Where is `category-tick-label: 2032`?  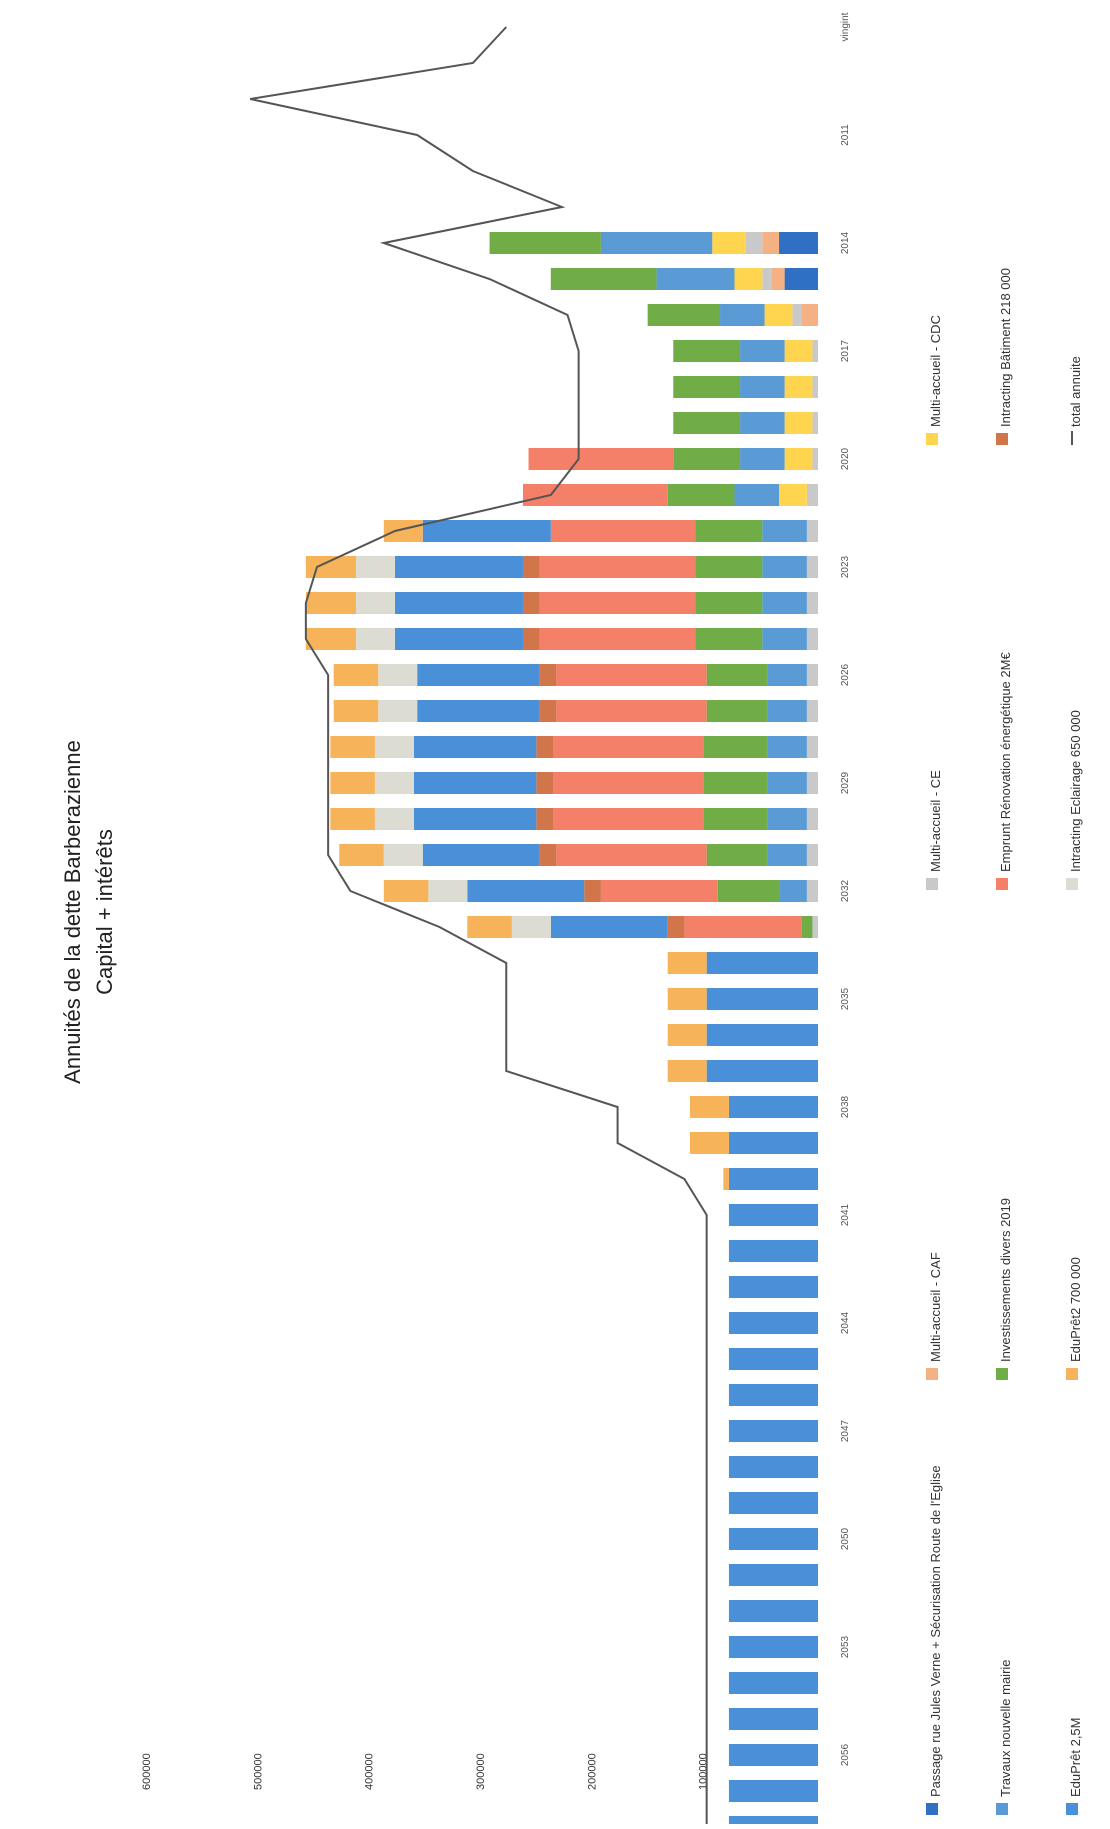 category-tick-label: 2032 is located at coordinates (845, 890).